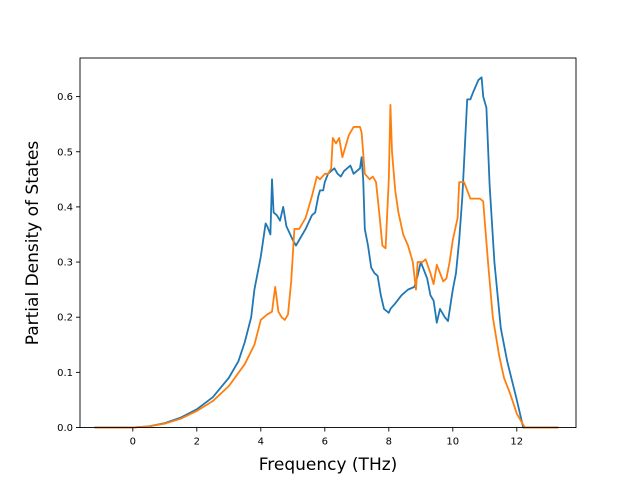 The height and width of the screenshot is (480, 640). I want to click on y-tick-label: 0.5, so click(65, 152).